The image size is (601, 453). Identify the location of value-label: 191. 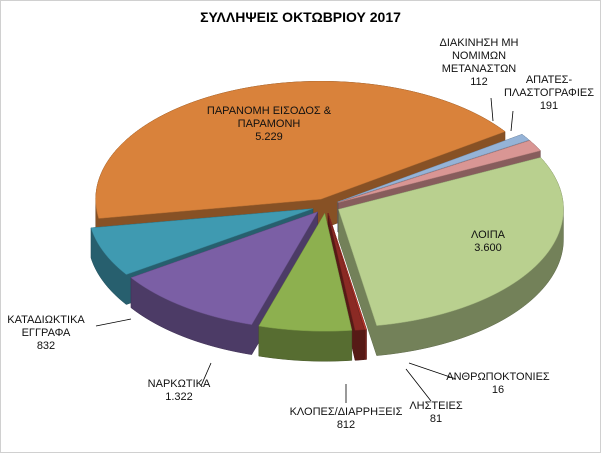
(549, 106).